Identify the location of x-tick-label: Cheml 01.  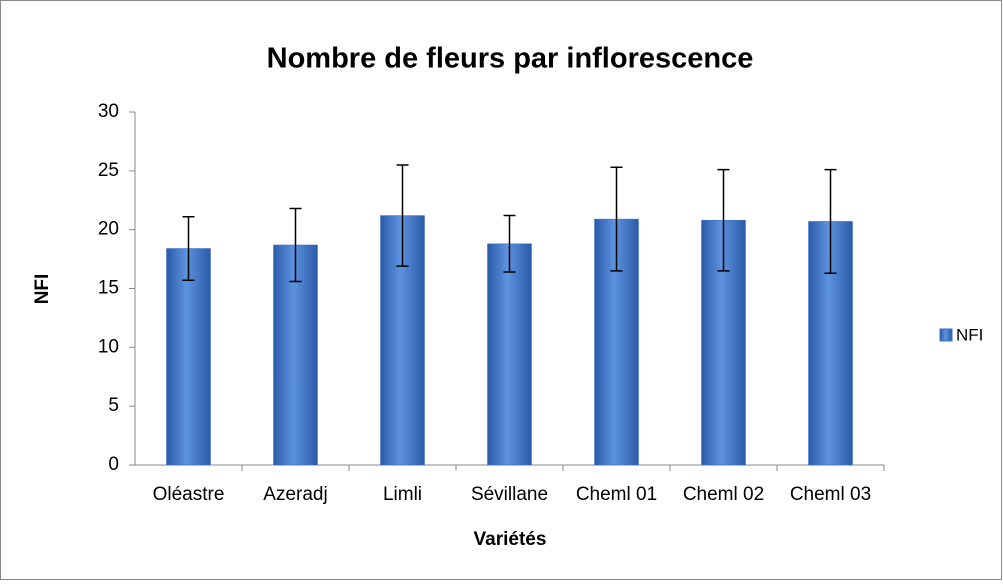
(616, 494).